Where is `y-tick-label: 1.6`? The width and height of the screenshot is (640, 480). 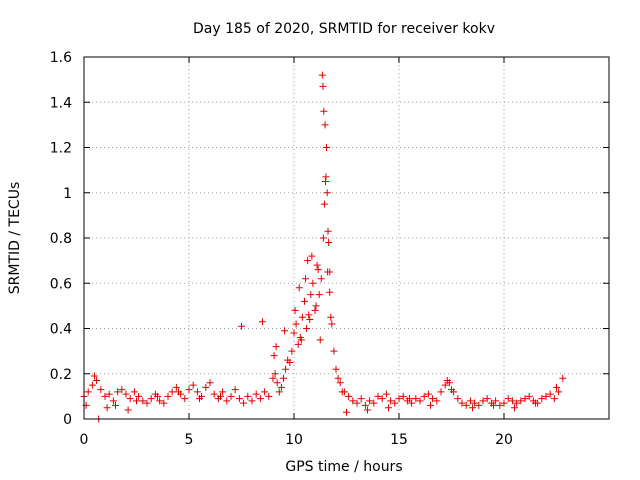
y-tick-label: 1.6 is located at coordinates (61, 58).